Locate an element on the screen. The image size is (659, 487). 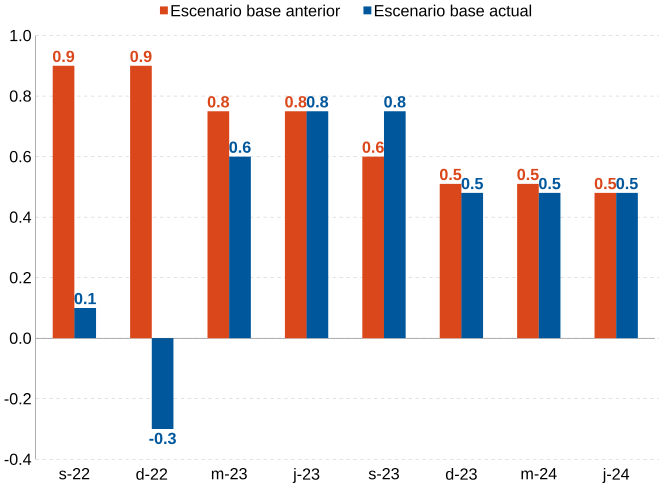
text: -0.4 is located at coordinates (18, 460).